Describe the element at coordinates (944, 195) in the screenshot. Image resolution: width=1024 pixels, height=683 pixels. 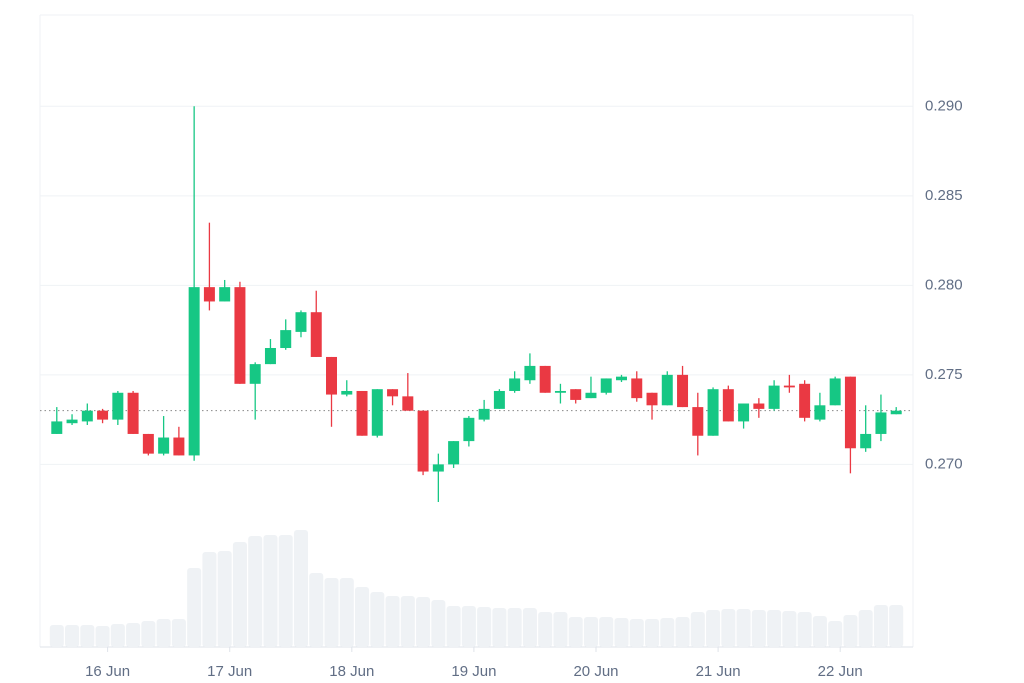
I see `y-tick-label: 0.285` at that location.